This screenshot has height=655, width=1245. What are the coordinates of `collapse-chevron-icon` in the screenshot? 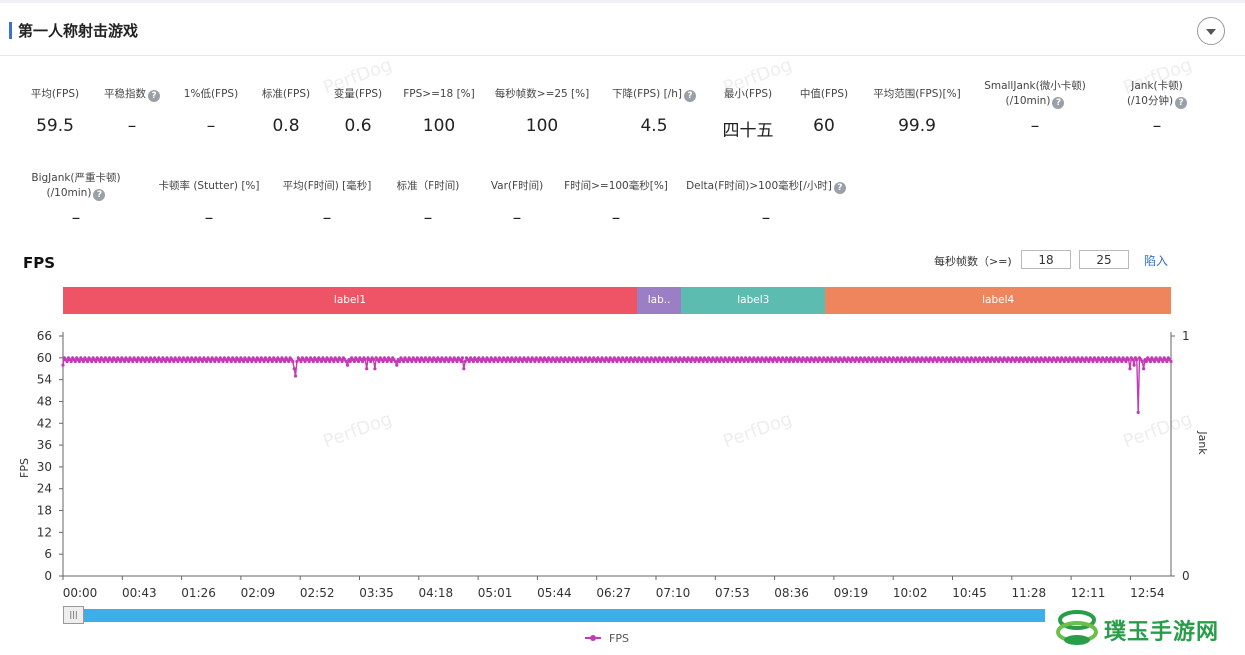 It's located at (1211, 31).